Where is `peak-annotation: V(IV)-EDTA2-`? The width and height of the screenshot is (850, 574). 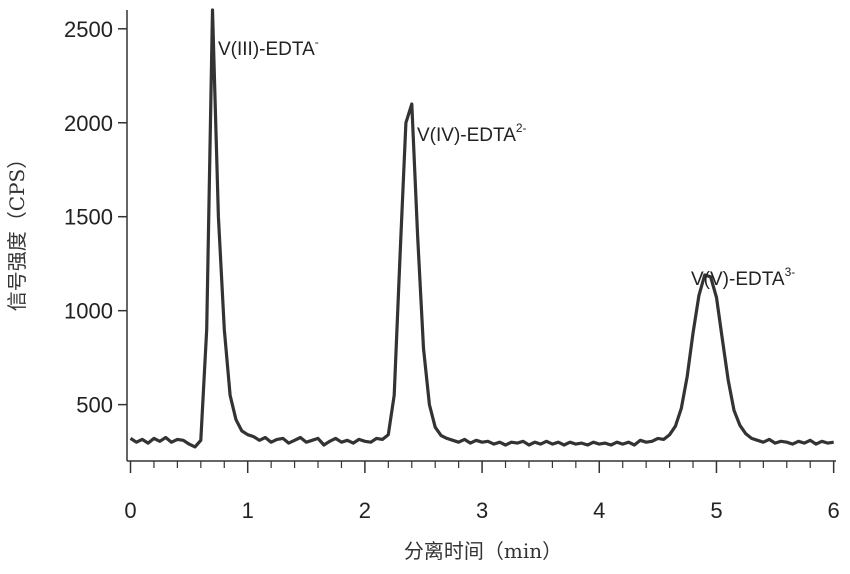 peak-annotation: V(IV)-EDTA2- is located at coordinates (472, 133).